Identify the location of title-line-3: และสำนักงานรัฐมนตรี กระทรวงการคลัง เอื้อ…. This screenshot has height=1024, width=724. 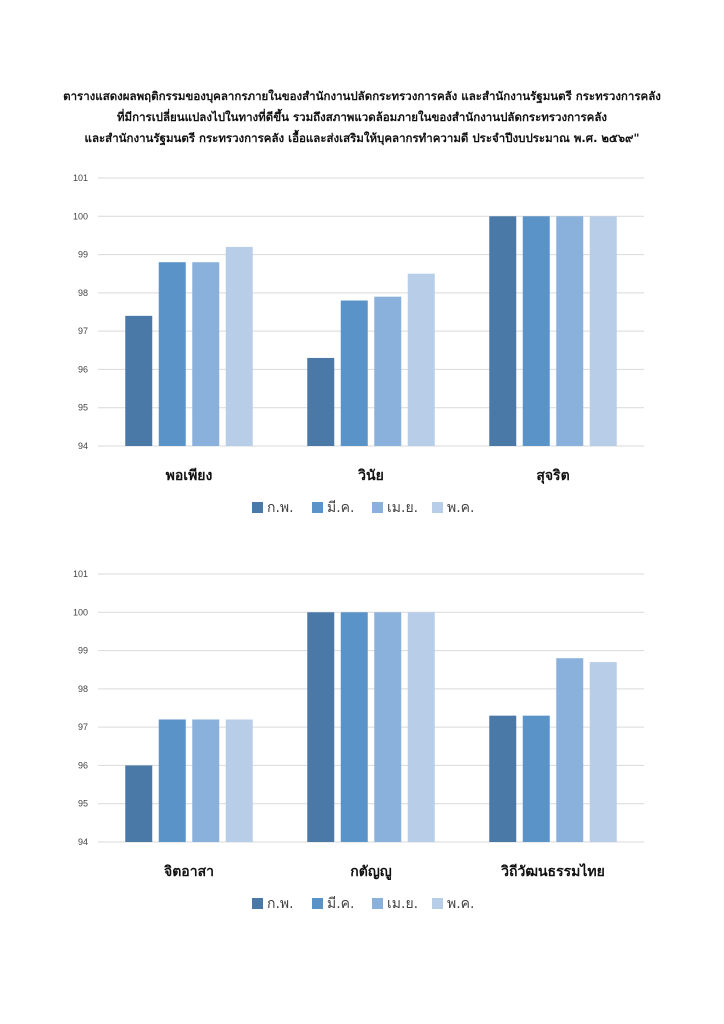
(362, 138).